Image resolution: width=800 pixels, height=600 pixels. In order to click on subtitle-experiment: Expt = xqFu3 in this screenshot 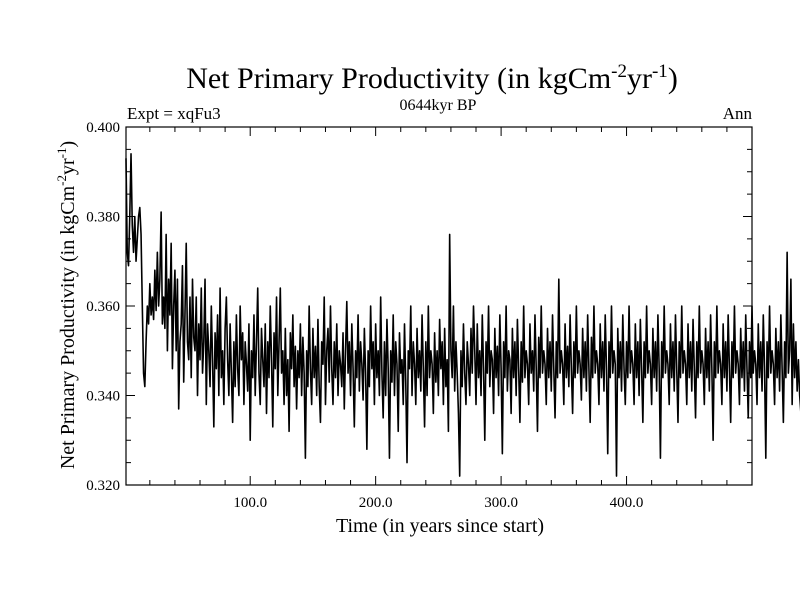, I will do `click(174, 113)`.